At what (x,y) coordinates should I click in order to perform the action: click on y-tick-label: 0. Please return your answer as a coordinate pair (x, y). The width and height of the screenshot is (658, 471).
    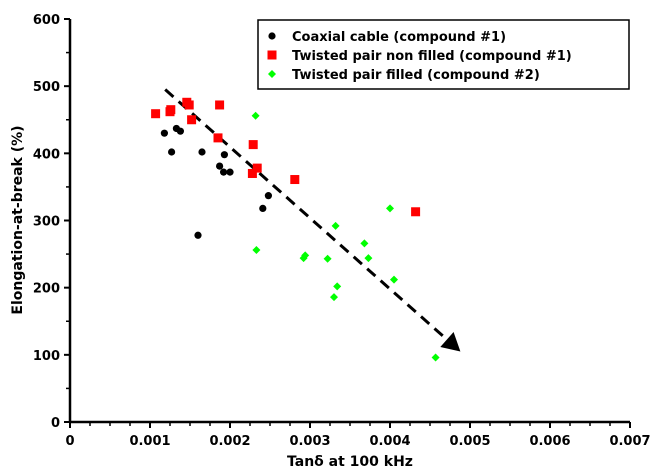
    Looking at the image, I should click on (55, 423).